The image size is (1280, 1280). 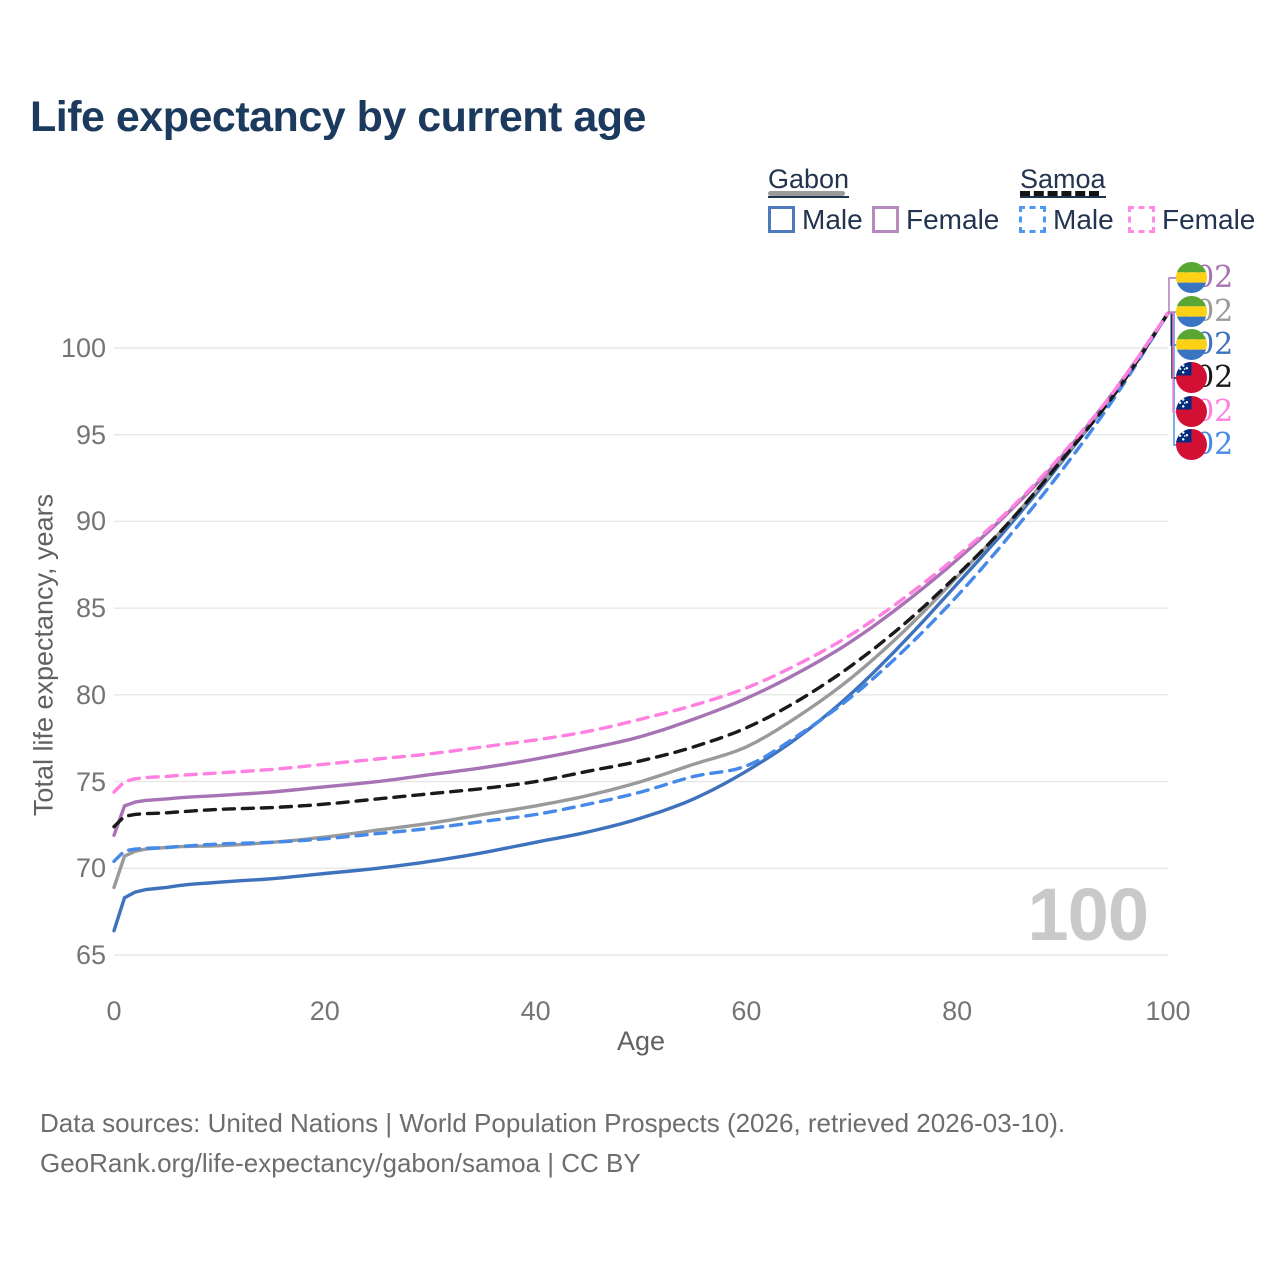 I want to click on legend-swatch-gabon-male, so click(x=781, y=219).